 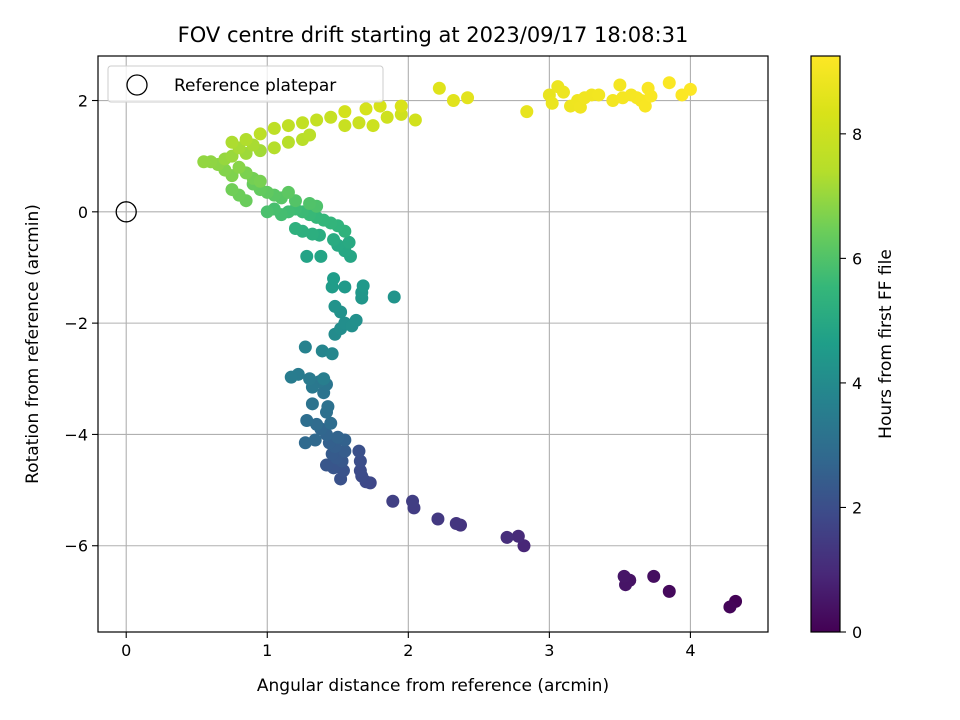 I want to click on colorbar-tick-label: 6, so click(x=857, y=258).